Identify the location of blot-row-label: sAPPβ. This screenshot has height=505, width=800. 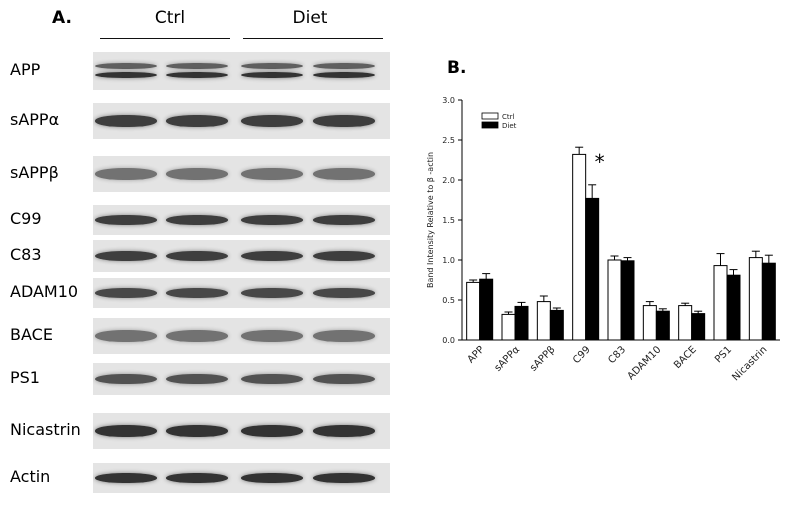
(34, 172).